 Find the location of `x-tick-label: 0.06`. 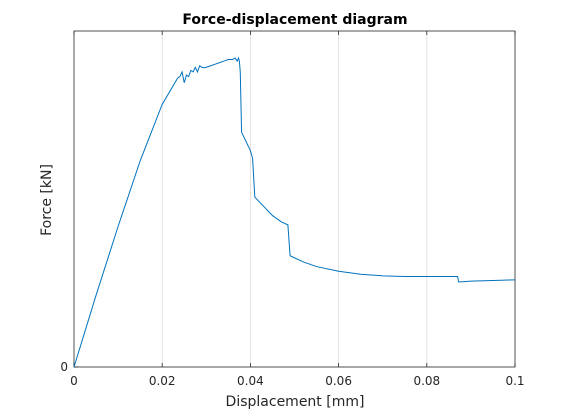

x-tick-label: 0.06 is located at coordinates (338, 381).